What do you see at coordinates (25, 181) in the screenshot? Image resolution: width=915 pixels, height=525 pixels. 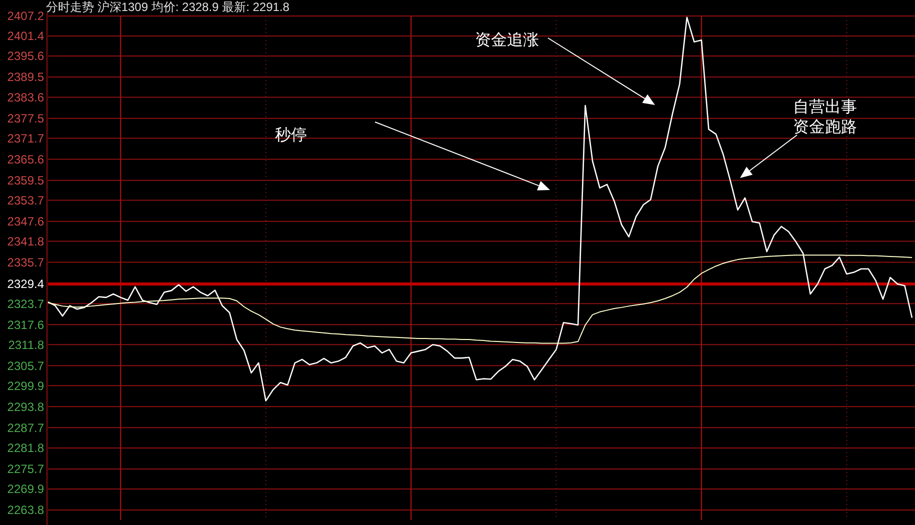 I see `y-tick-label: 2359.5` at bounding box center [25, 181].